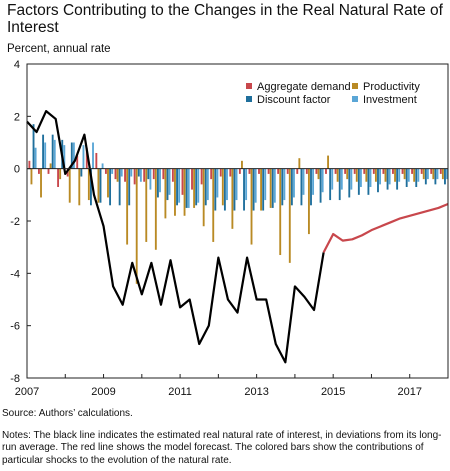 The width and height of the screenshot is (450, 471). Describe the element at coordinates (103, 392) in the screenshot. I see `x-tick-label: 2009` at that location.